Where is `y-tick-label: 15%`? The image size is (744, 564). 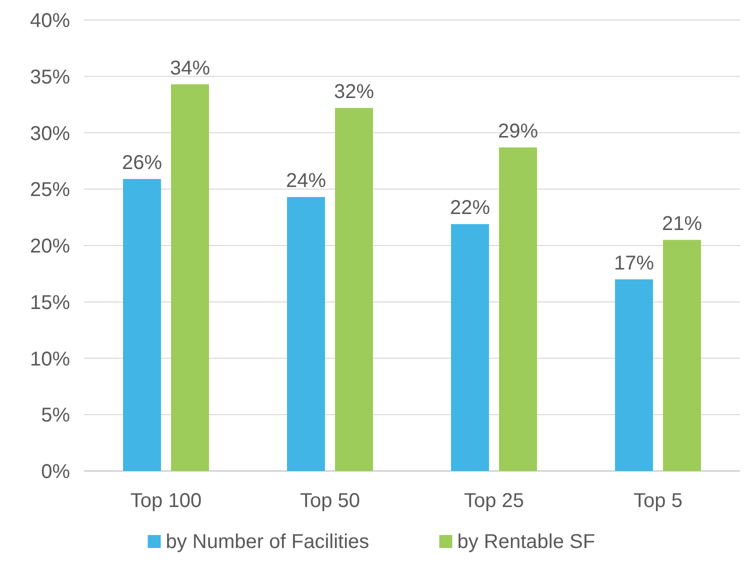 y-tick-label: 15% is located at coordinates (50, 303).